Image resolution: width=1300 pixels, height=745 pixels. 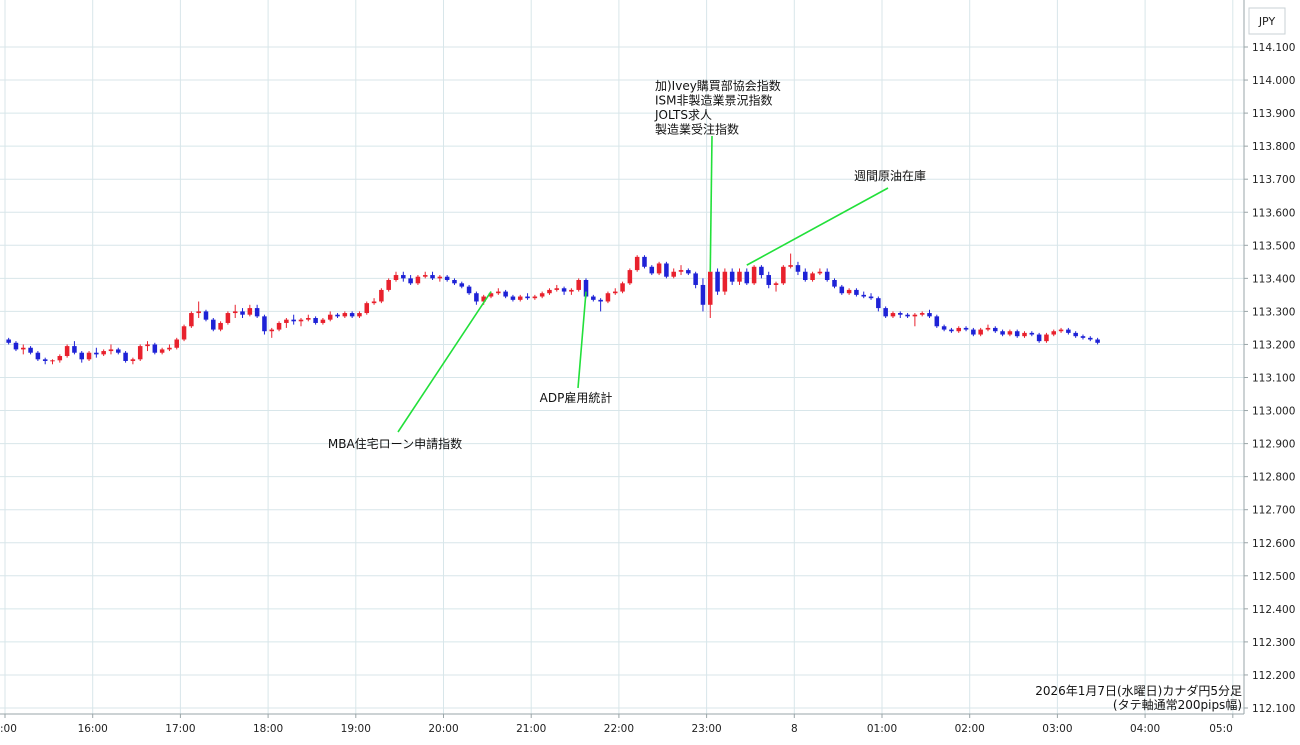 I want to click on y-tick-label: 113.000, so click(x=1273, y=412).